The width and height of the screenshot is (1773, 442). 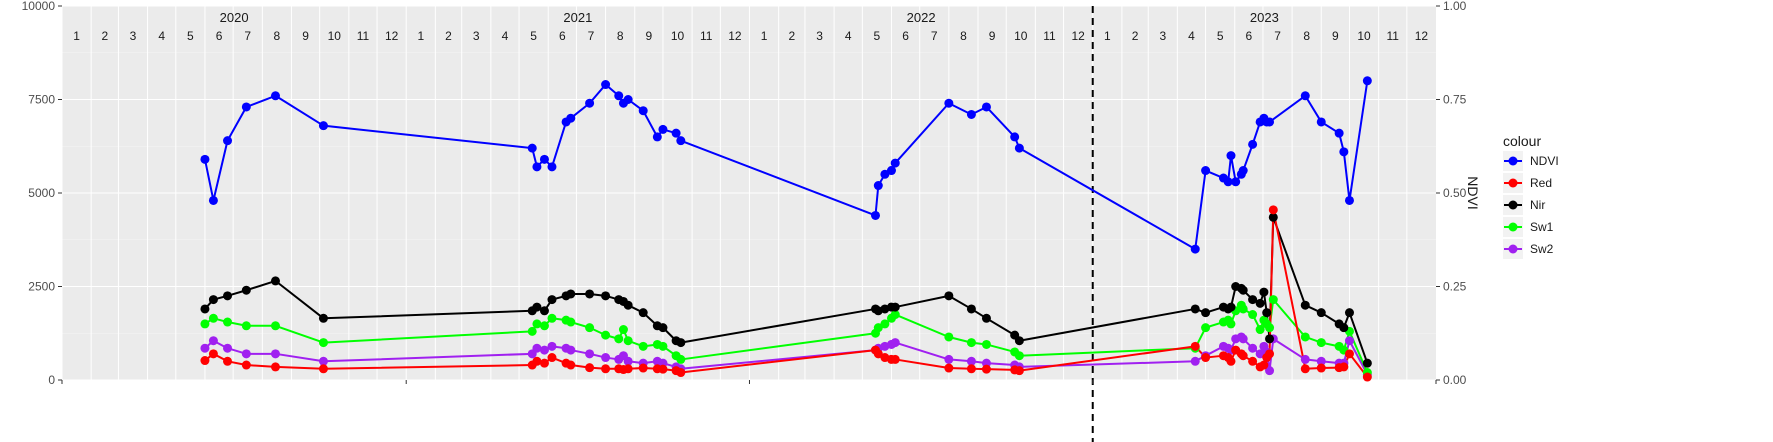 What do you see at coordinates (786, 336) in the screenshot?
I see `points-sw1` at bounding box center [786, 336].